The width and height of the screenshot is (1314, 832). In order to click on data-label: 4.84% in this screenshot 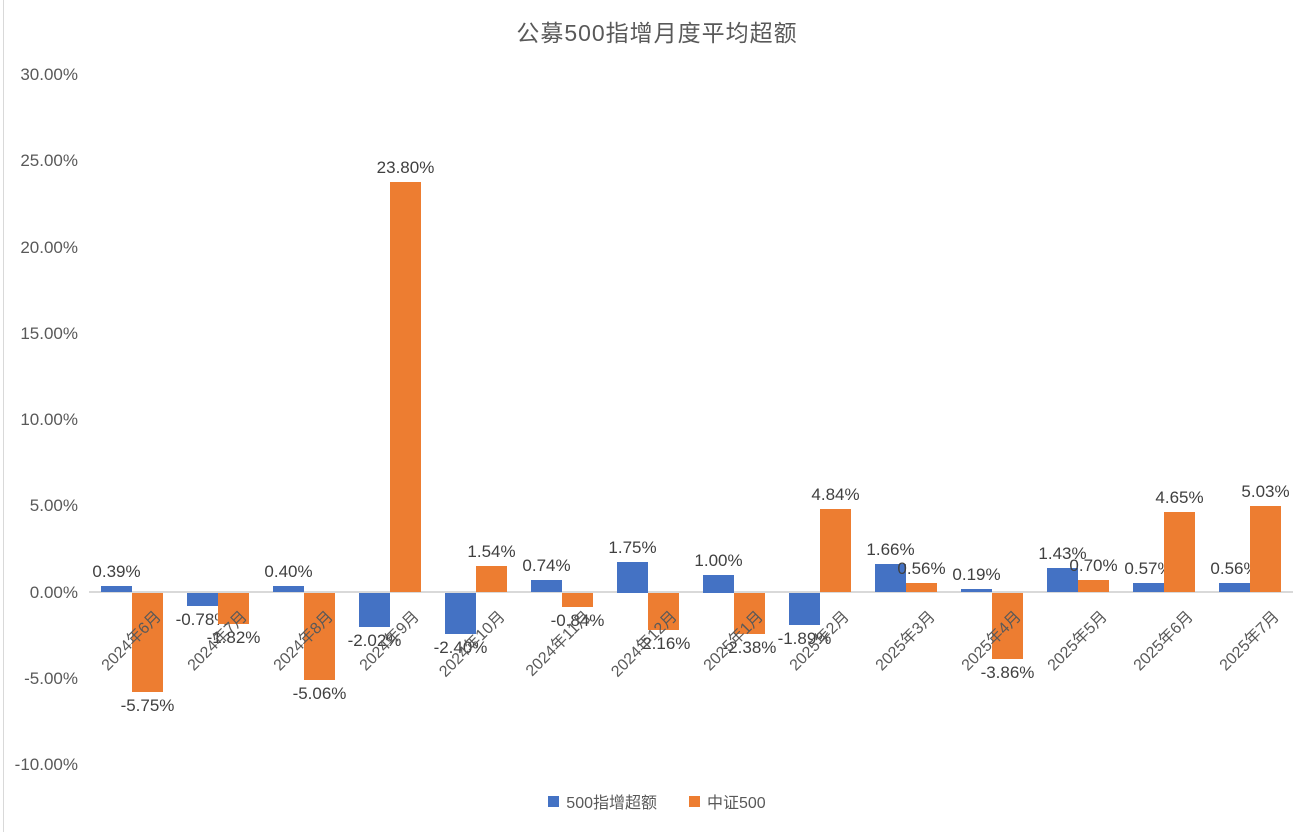, I will do `click(835, 494)`.